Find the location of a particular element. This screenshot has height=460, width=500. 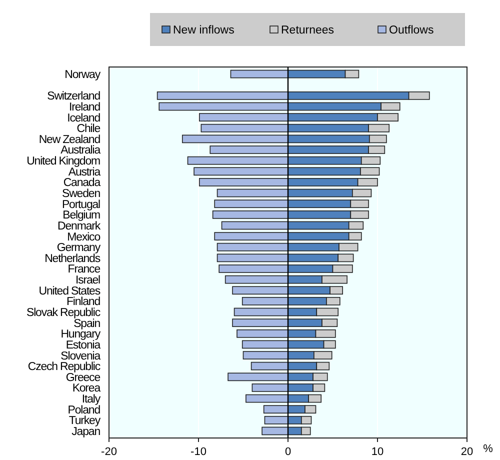

y-tick-label: Spain is located at coordinates (87, 324).